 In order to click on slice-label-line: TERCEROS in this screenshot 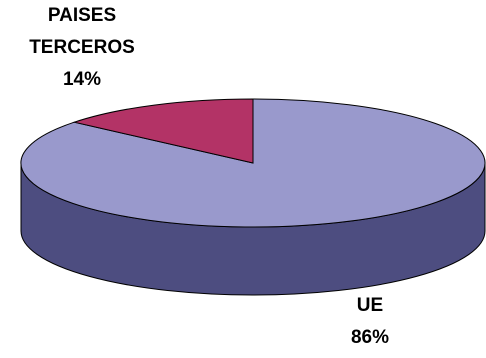, I will do `click(82, 47)`.